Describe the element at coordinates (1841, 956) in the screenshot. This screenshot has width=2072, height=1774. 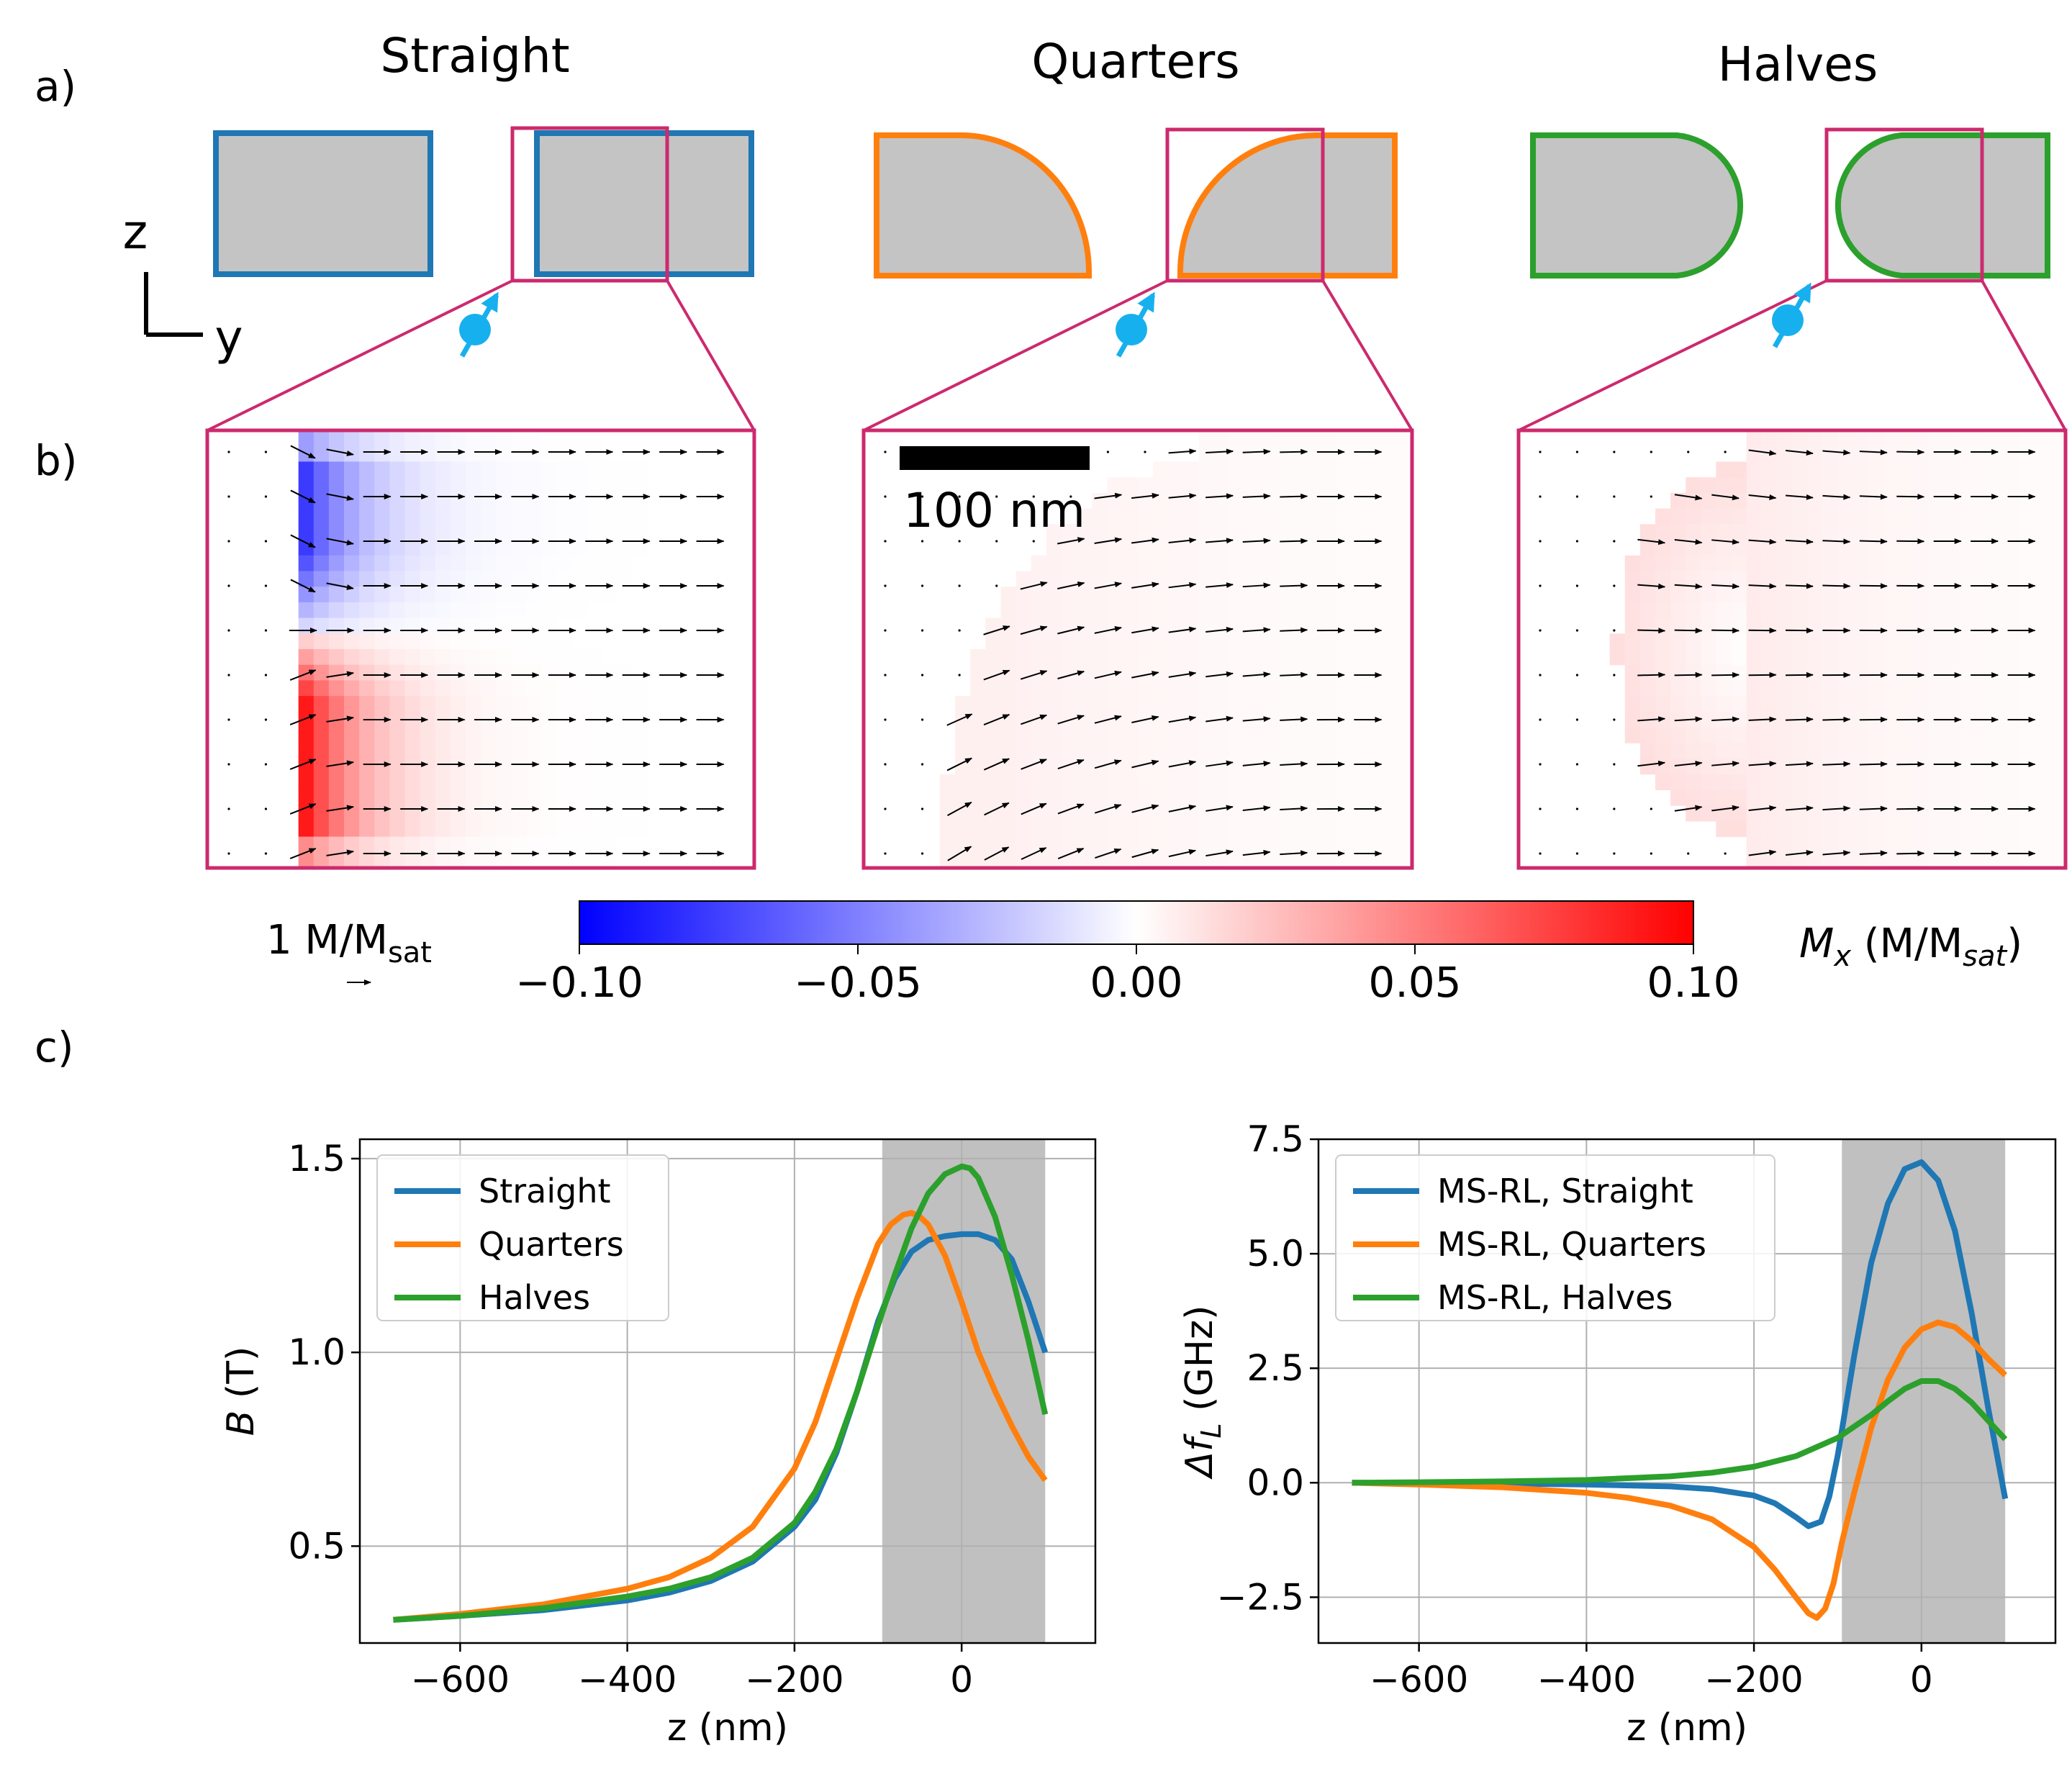
I see `cb-label-sub1: x` at that location.